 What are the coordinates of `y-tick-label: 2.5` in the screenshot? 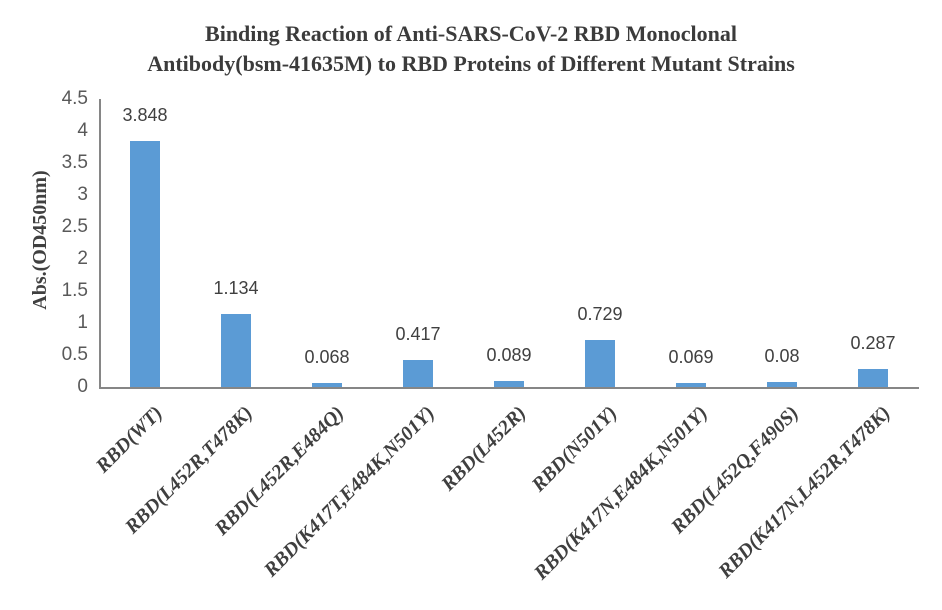 It's located at (74, 226).